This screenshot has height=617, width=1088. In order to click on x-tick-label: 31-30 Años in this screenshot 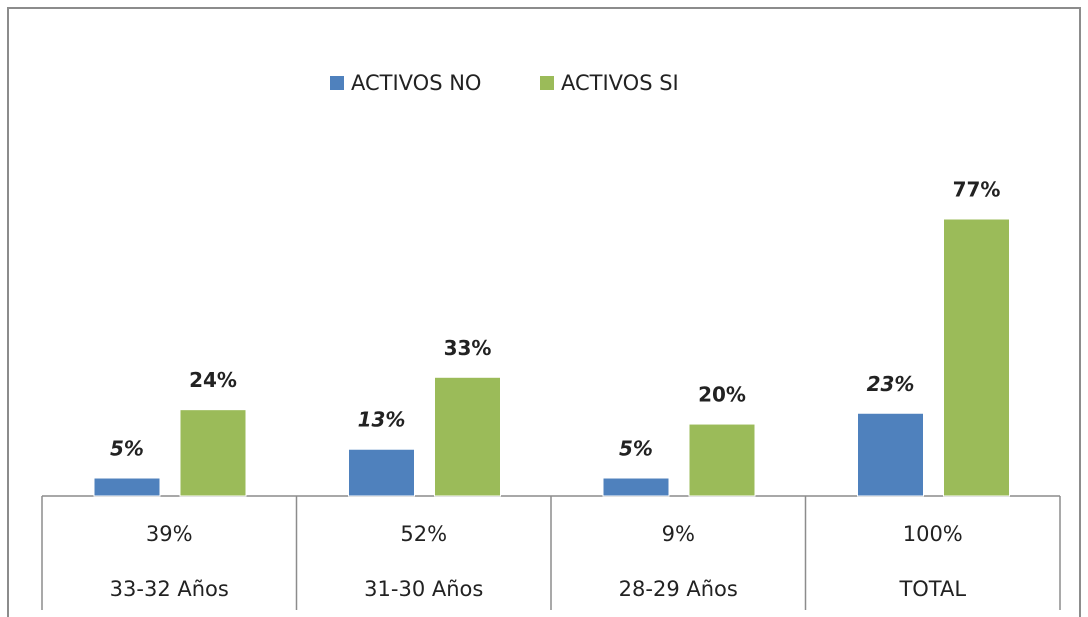, I will do `click(423, 589)`.